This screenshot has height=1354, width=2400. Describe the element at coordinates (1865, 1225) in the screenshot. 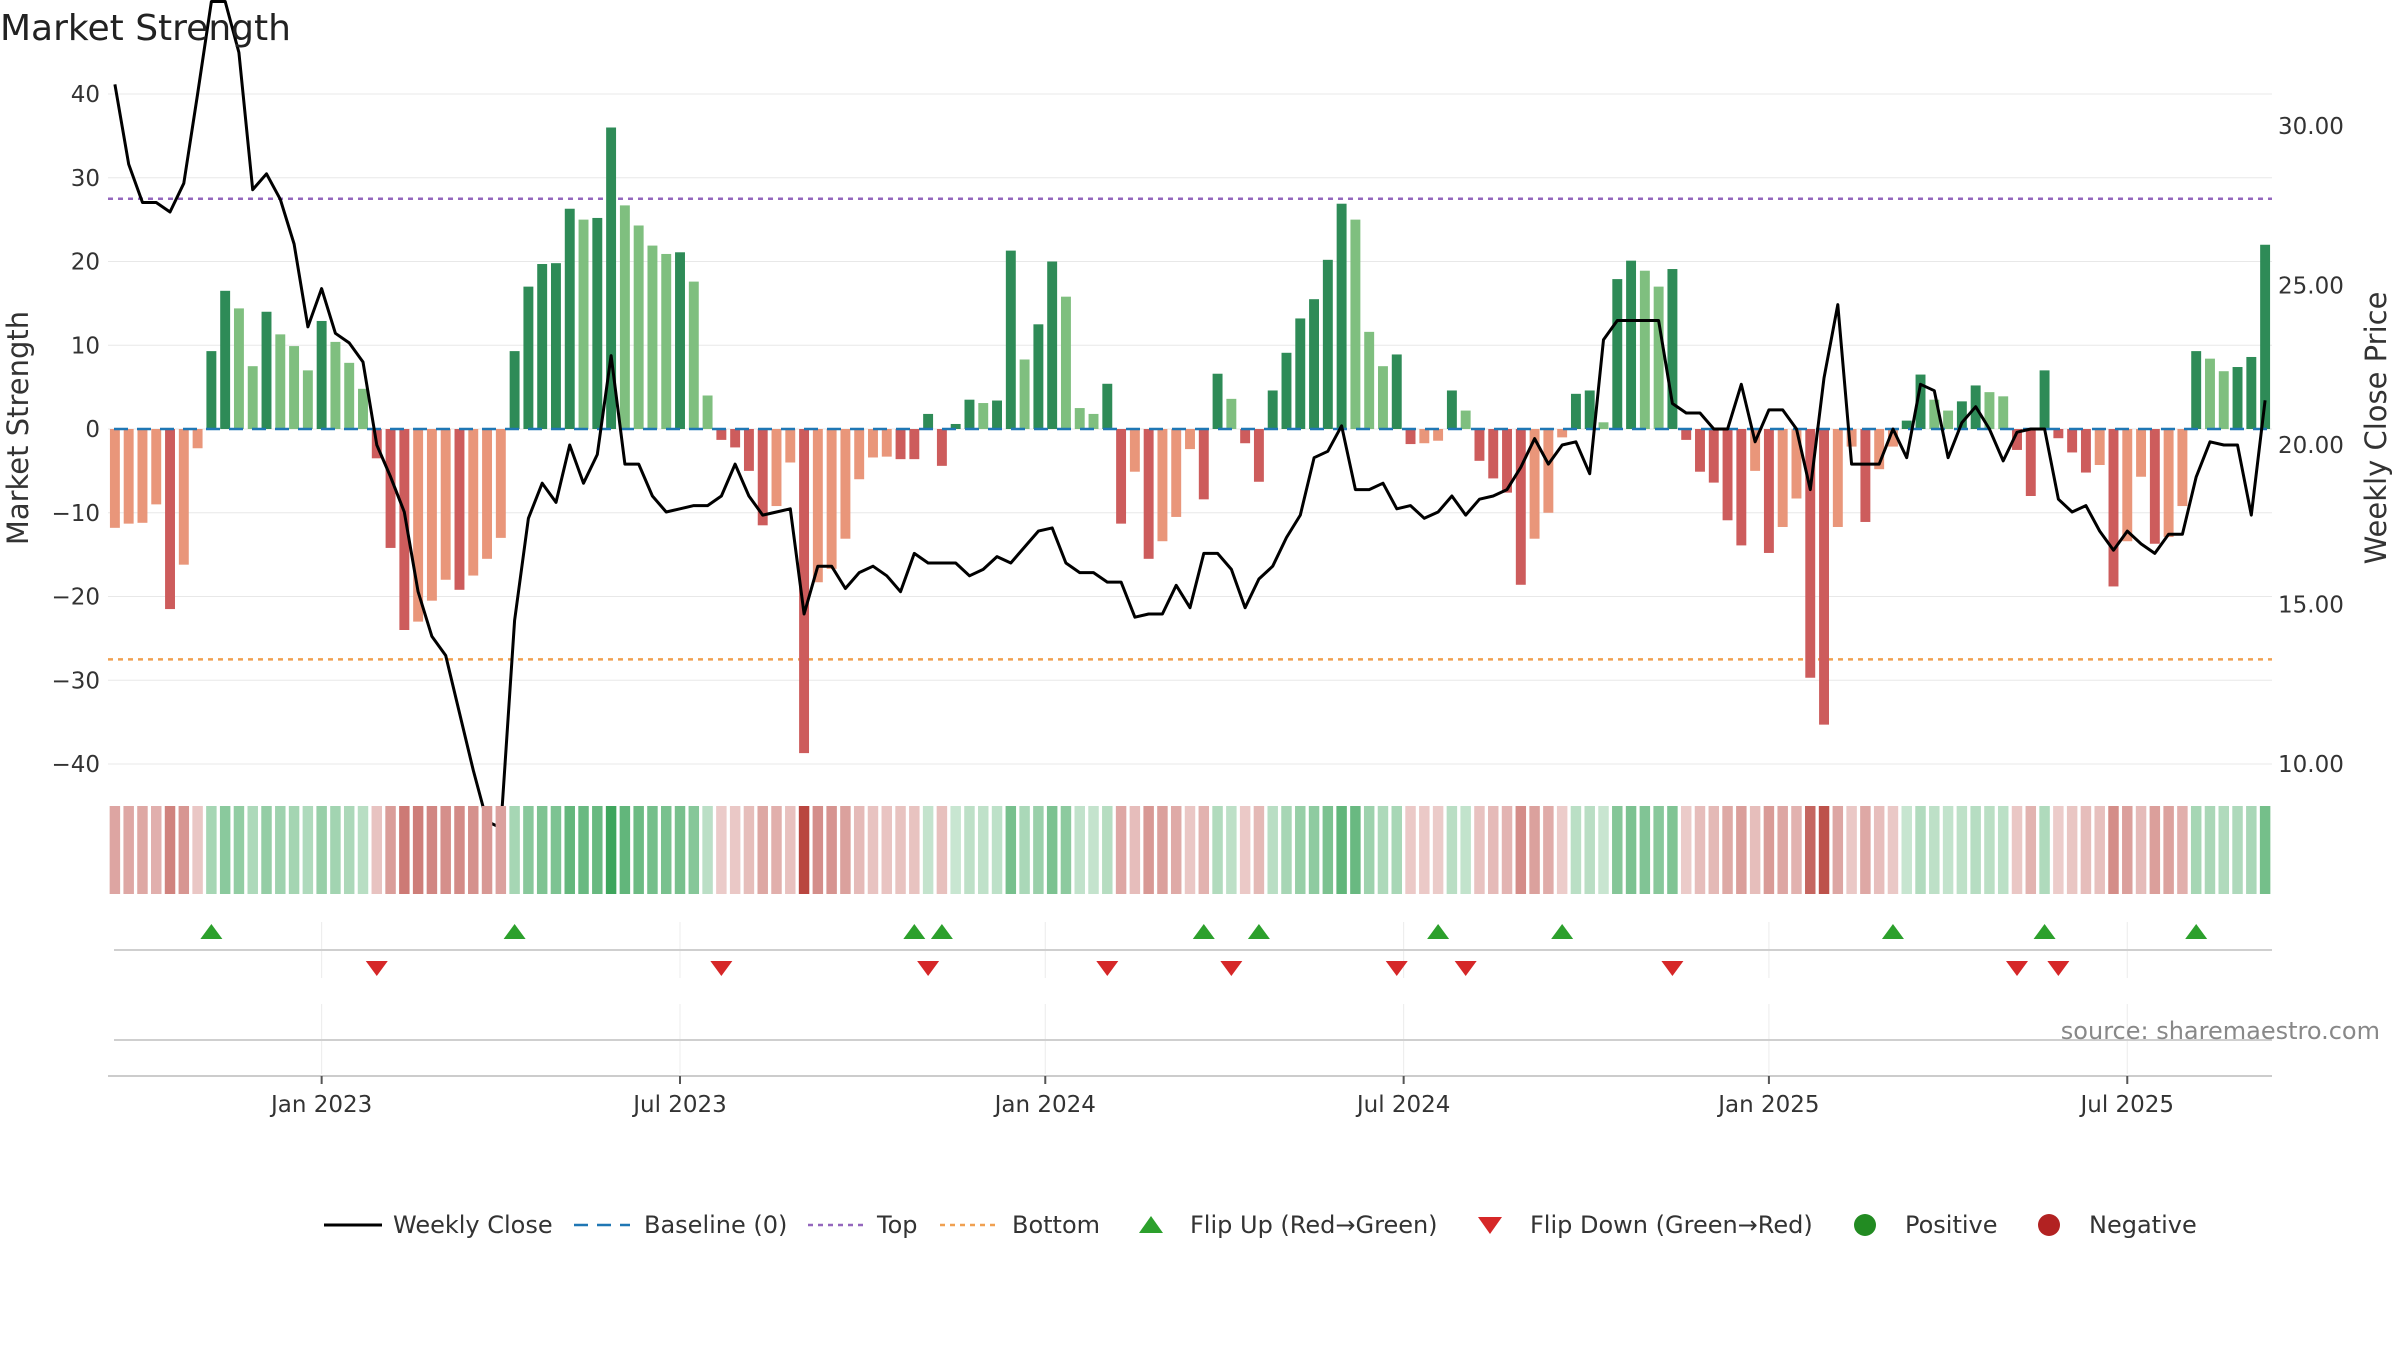

I see `legend-positive-swatch` at that location.